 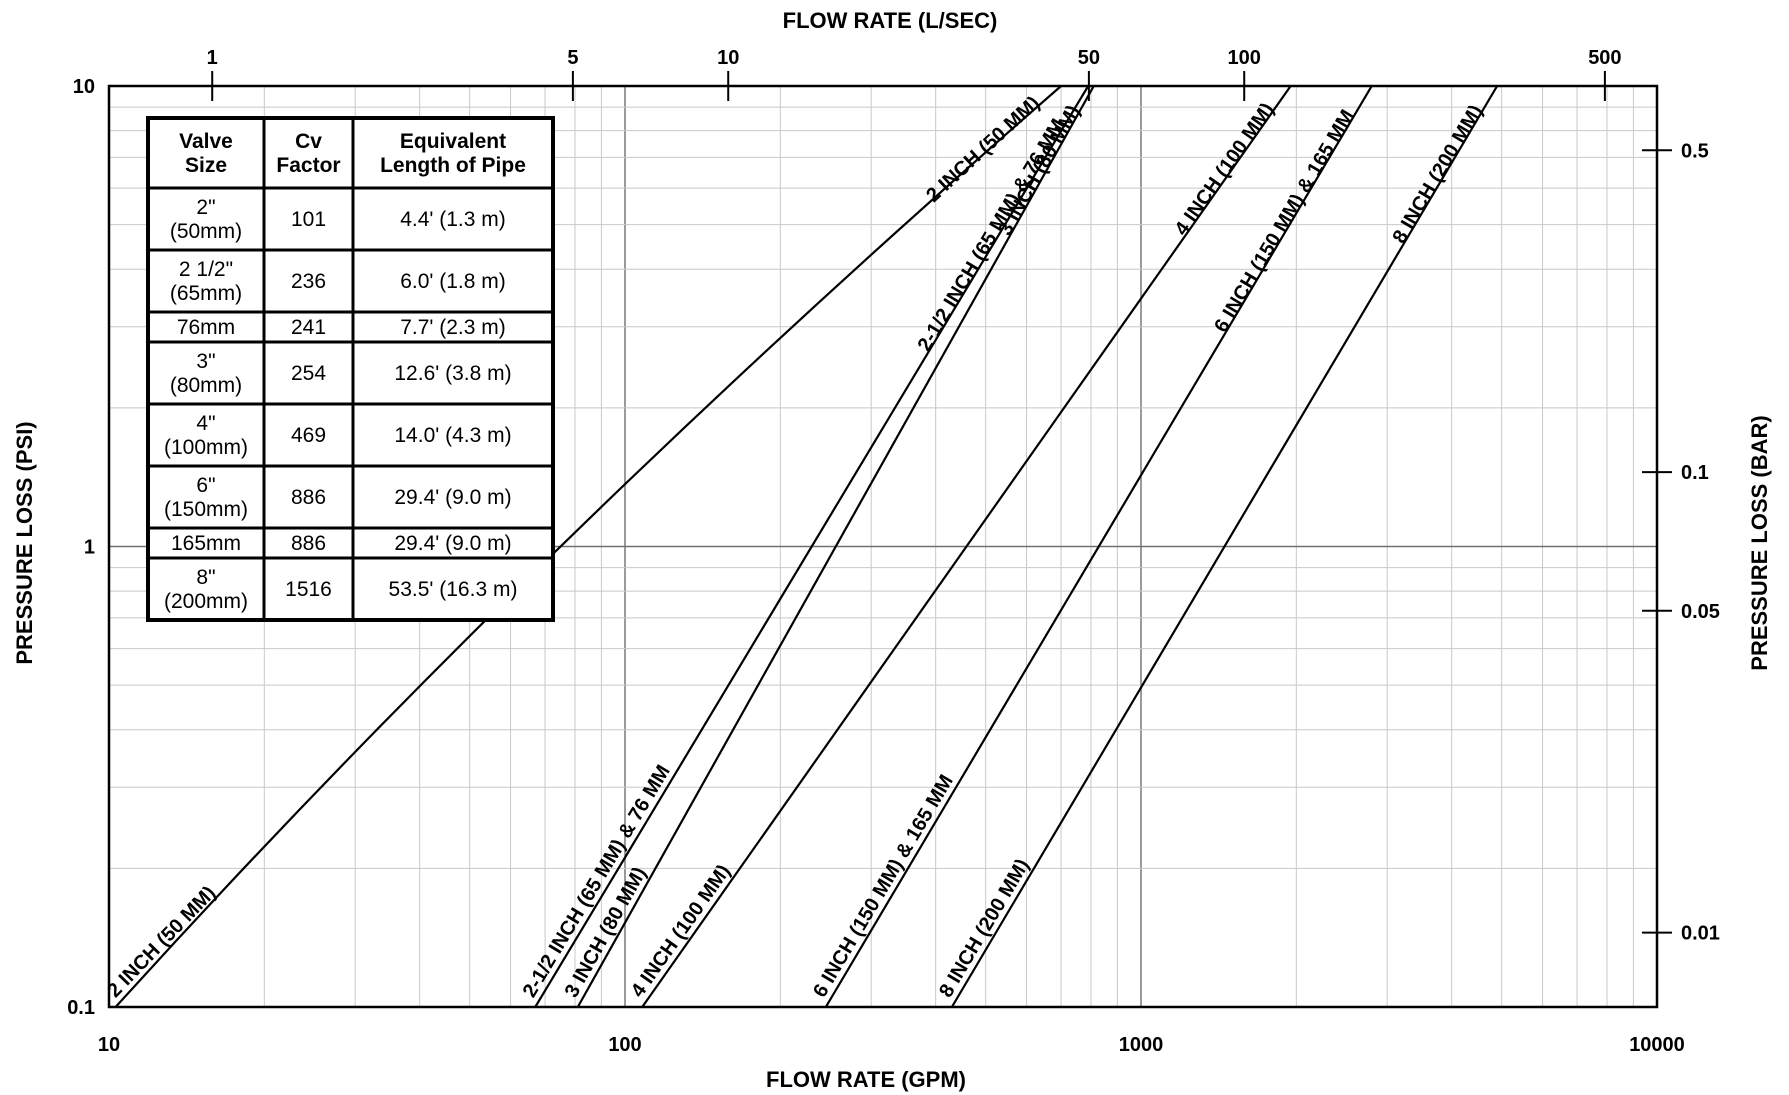 What do you see at coordinates (1695, 473) in the screenshot?
I see `right-tick-label: 0.1` at bounding box center [1695, 473].